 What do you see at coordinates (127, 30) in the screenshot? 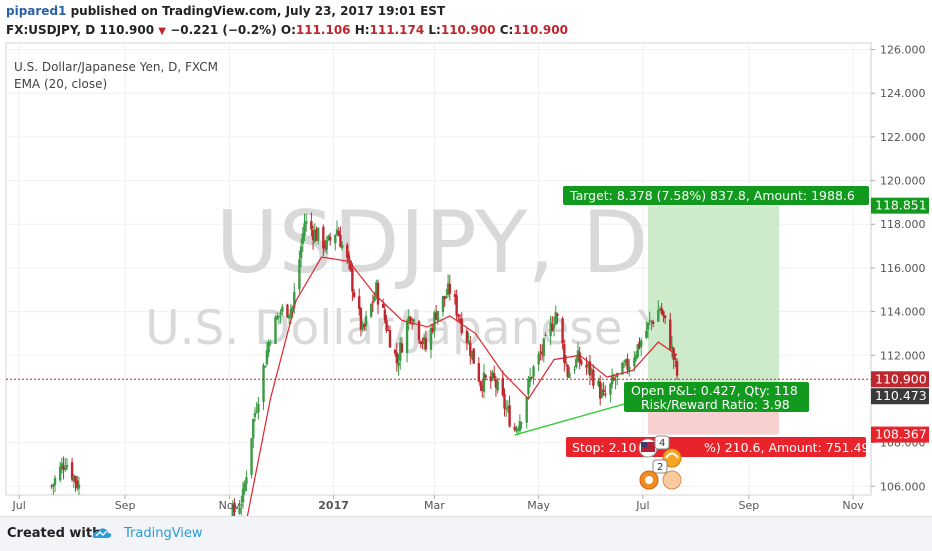
I see `last-price: 110.900` at bounding box center [127, 30].